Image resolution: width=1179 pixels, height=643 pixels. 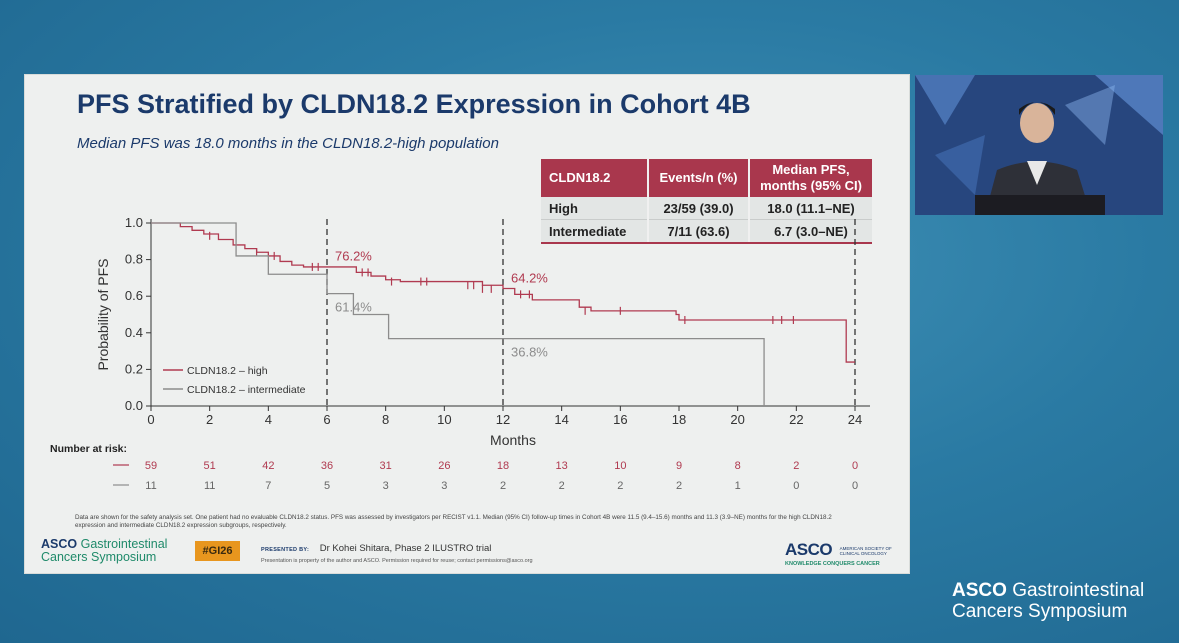 What do you see at coordinates (513, 440) in the screenshot?
I see `x-axis-label: Months` at bounding box center [513, 440].